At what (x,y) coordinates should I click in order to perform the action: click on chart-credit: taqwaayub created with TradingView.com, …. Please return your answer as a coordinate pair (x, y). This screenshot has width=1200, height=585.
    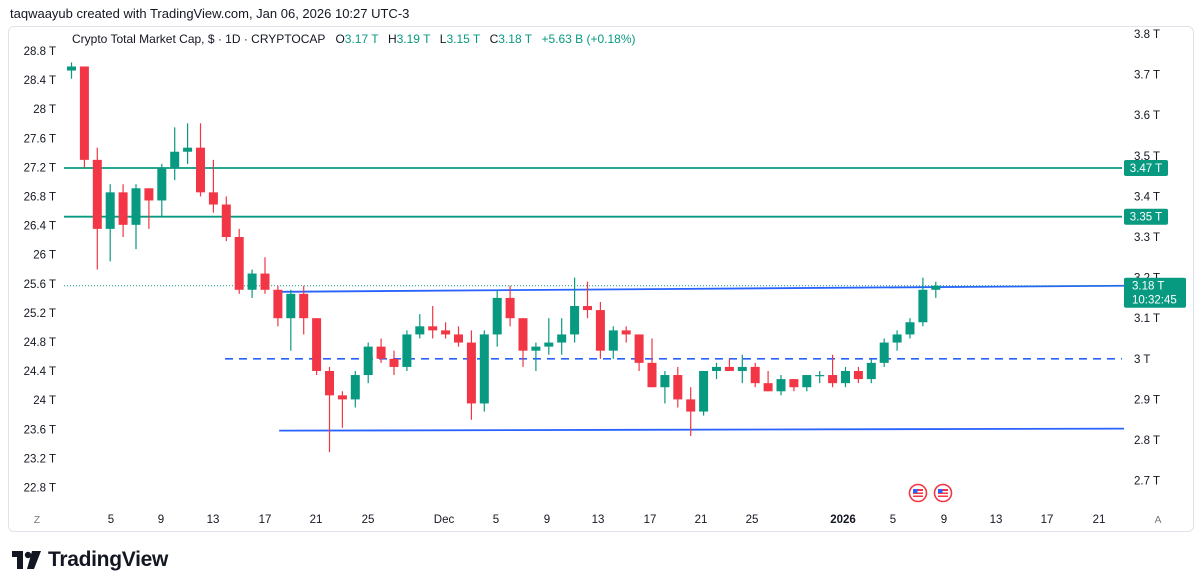
    Looking at the image, I should click on (210, 13).